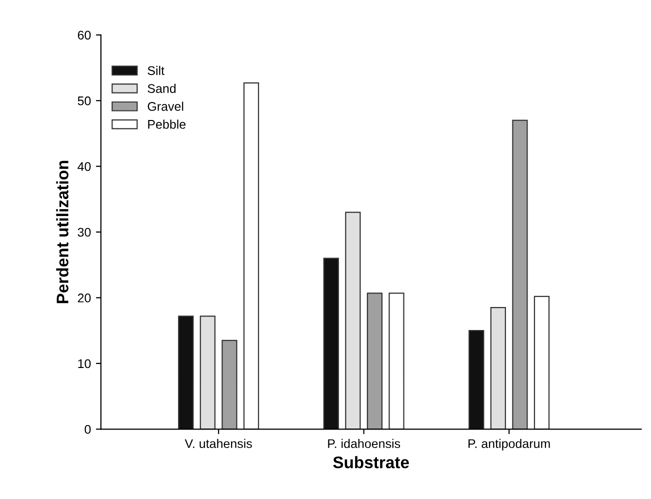 The image size is (651, 499). What do you see at coordinates (162, 88) in the screenshot?
I see `legend-label: Sand` at bounding box center [162, 88].